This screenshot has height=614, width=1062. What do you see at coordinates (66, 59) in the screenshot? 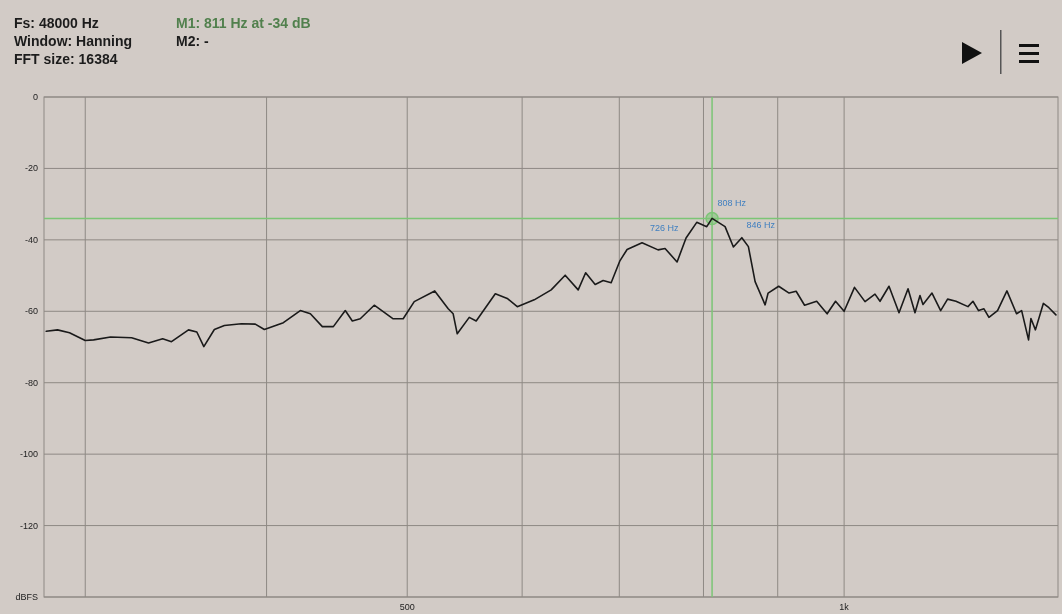
I see `text: FFT size: 16384` at bounding box center [66, 59].